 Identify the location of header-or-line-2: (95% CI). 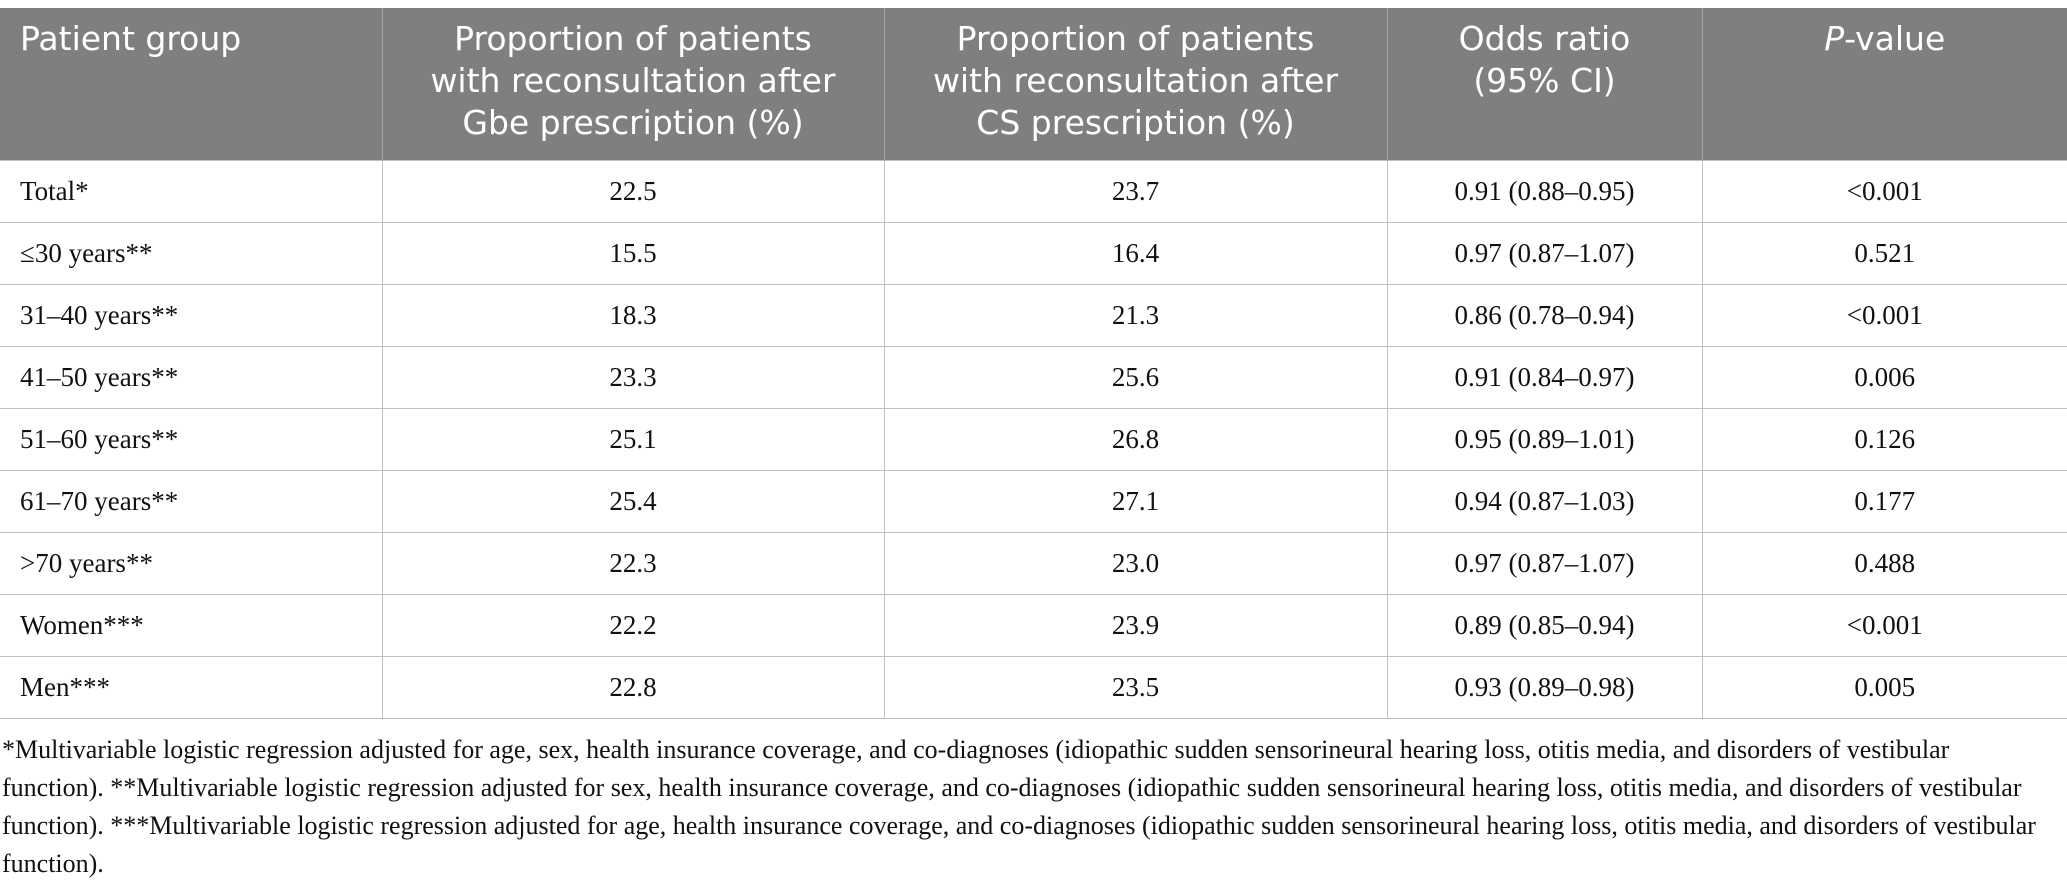
(1544, 80).